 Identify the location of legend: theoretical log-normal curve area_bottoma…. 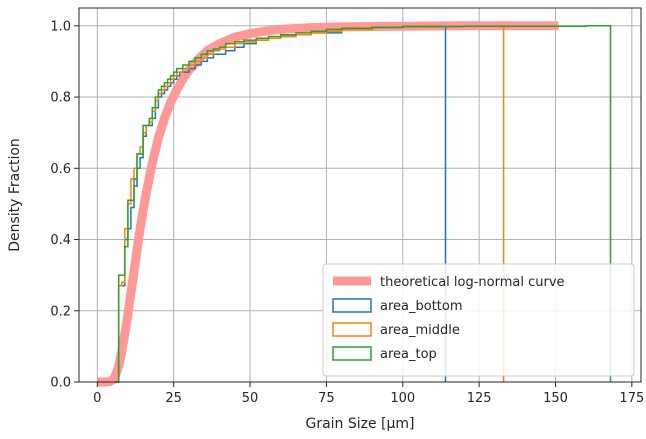
(478, 320).